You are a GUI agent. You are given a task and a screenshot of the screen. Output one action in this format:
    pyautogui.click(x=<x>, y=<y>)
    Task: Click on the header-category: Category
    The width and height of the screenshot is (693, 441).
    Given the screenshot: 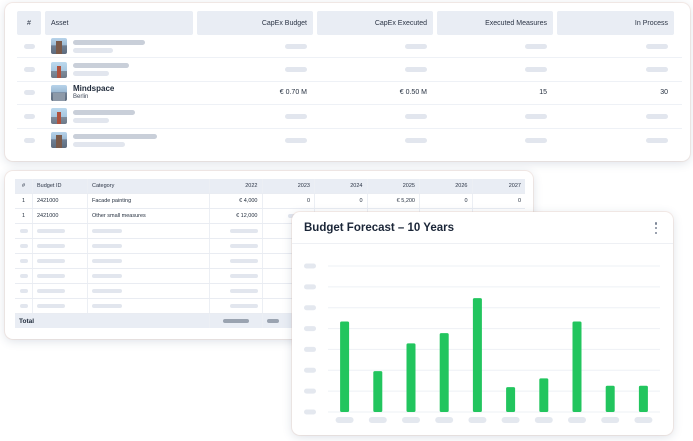 What is the action you would take?
    pyautogui.click(x=149, y=186)
    